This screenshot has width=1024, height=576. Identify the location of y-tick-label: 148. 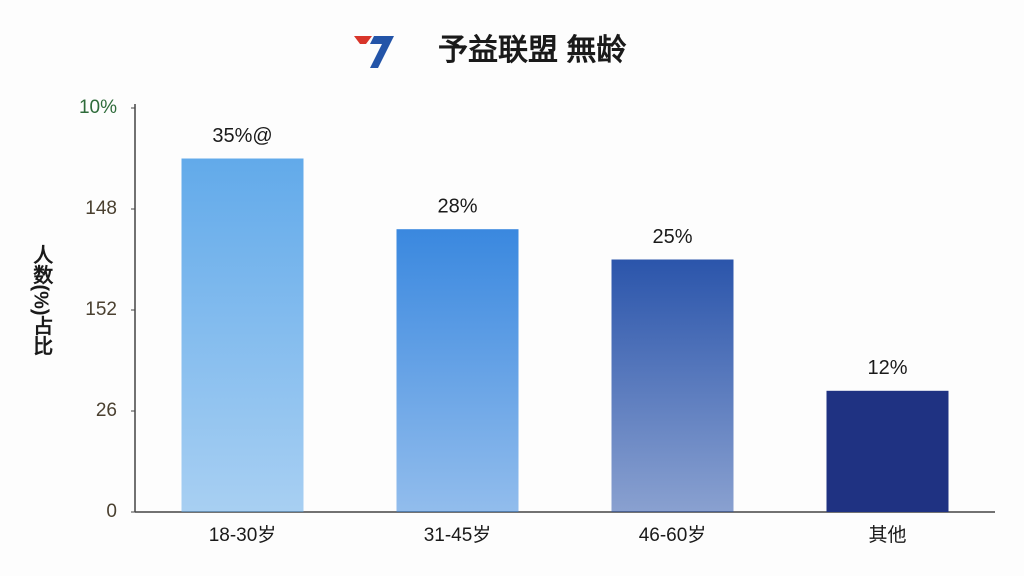
(101, 208).